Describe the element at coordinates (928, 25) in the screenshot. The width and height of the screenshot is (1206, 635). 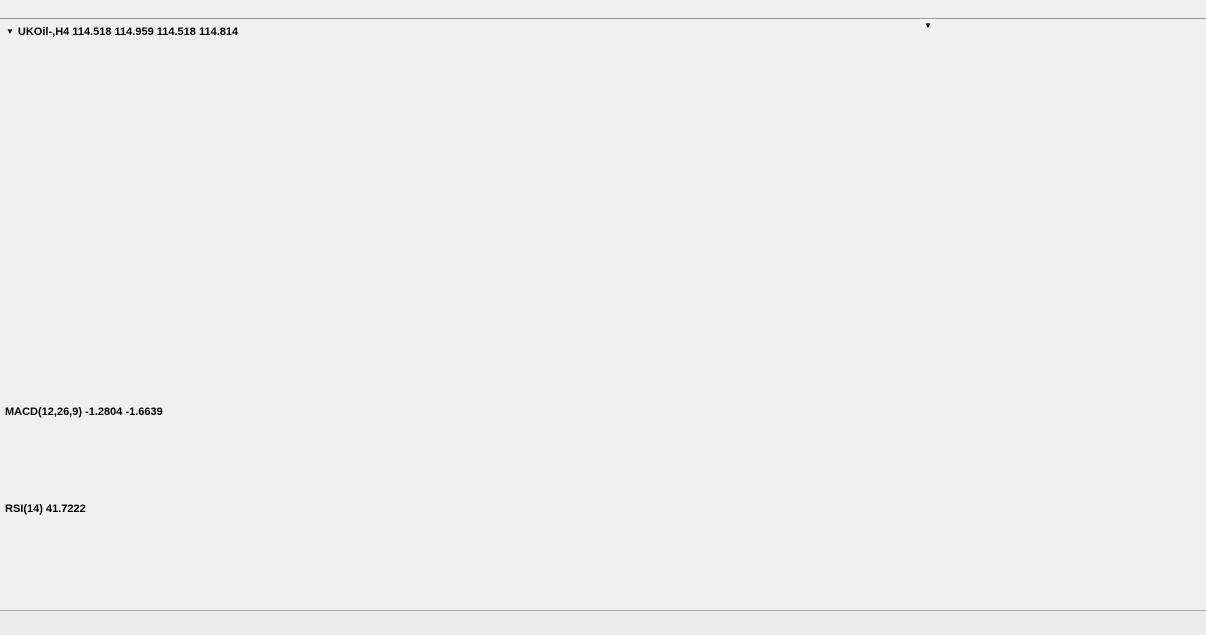
I see `chart-shift-marker-icon: ▼` at that location.